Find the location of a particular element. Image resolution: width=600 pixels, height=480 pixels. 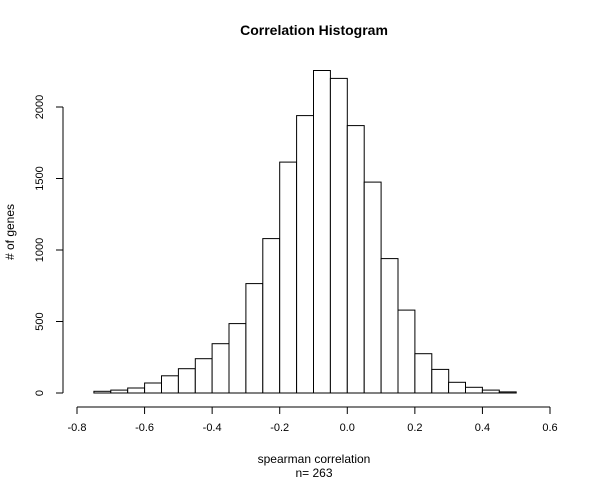

x-tick-label: -0.8 is located at coordinates (77, 428).